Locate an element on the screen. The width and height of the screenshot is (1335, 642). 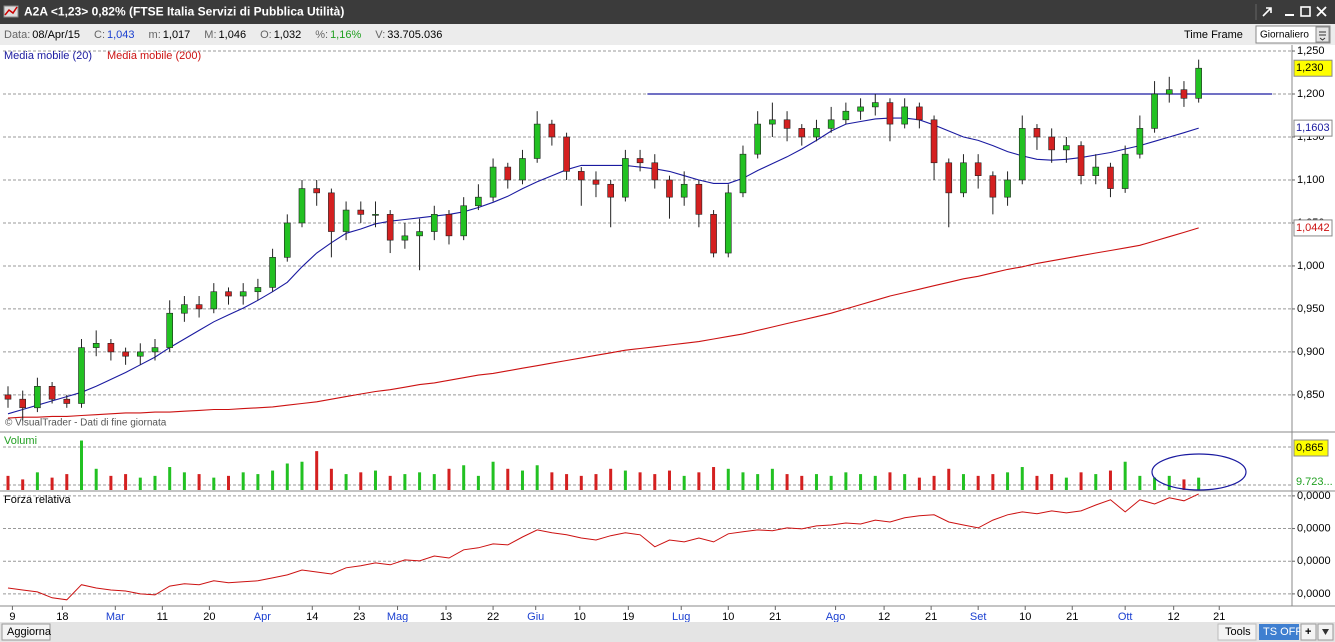
x-tick-label: Giu is located at coordinates (535, 617).